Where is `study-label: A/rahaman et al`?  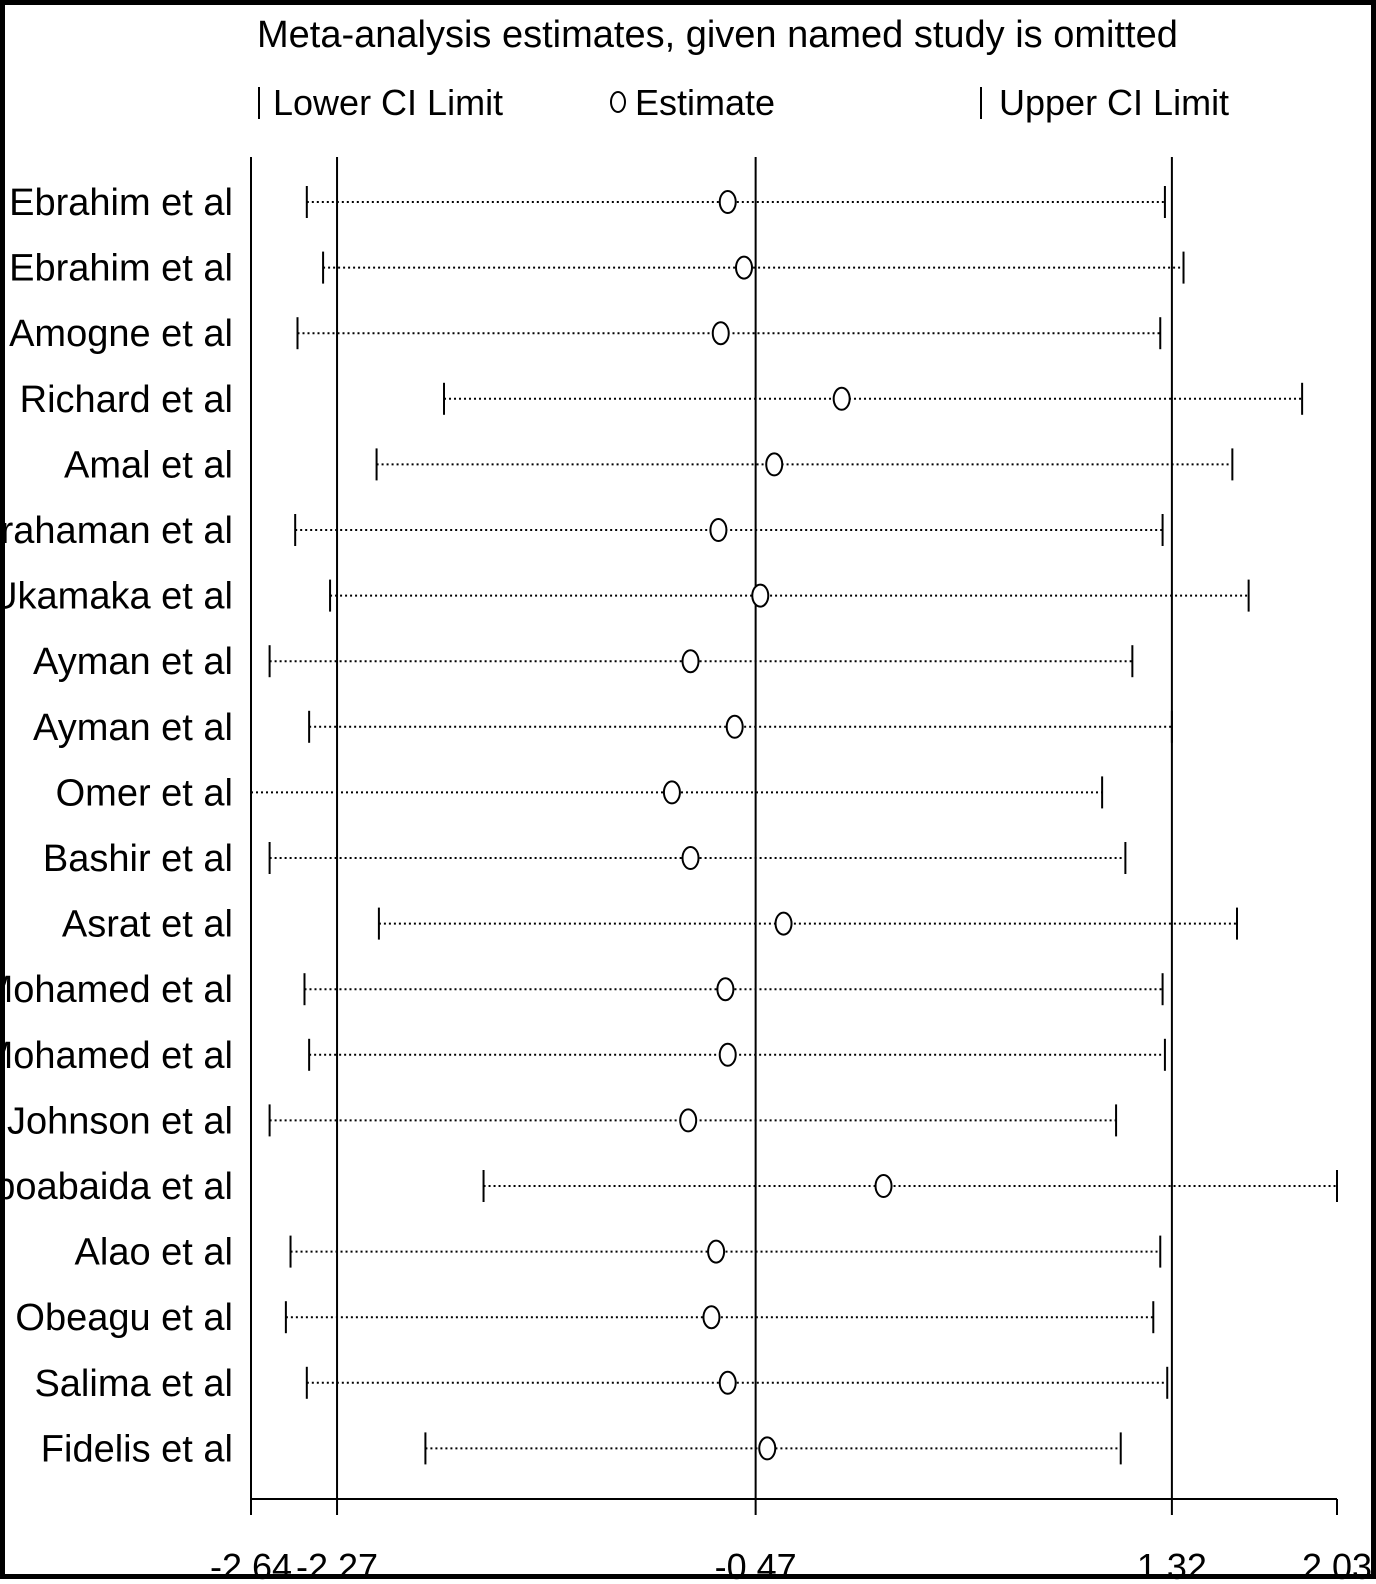
study-label: A/rahaman et al is located at coordinates (119, 531).